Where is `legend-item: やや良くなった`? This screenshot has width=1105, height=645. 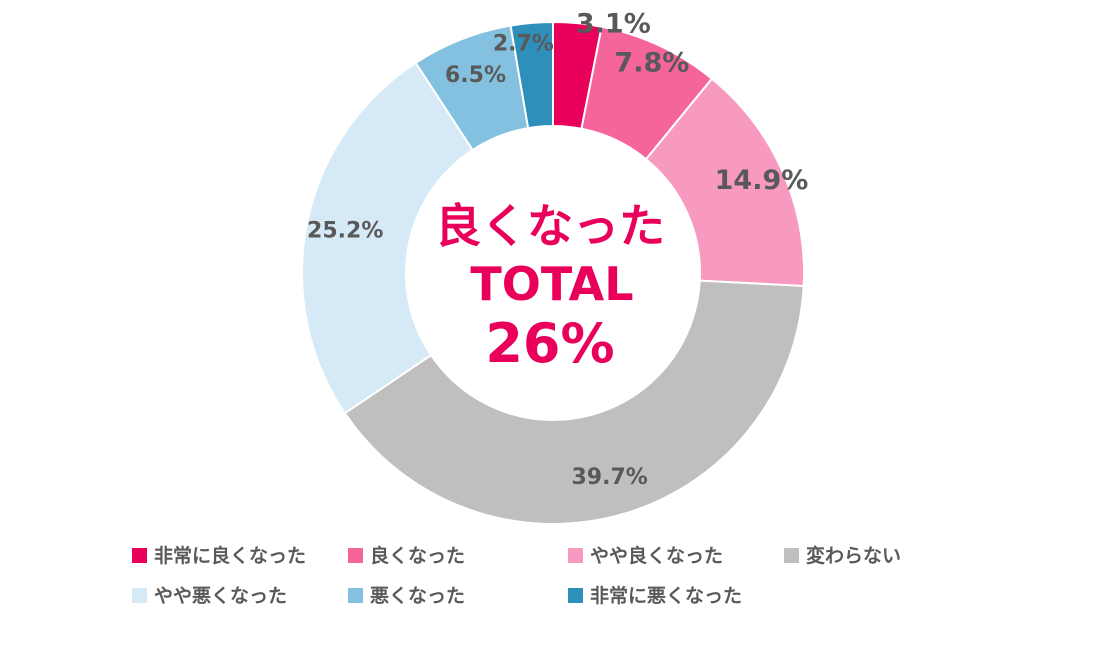 legend-item: やや良くなった is located at coordinates (645, 555).